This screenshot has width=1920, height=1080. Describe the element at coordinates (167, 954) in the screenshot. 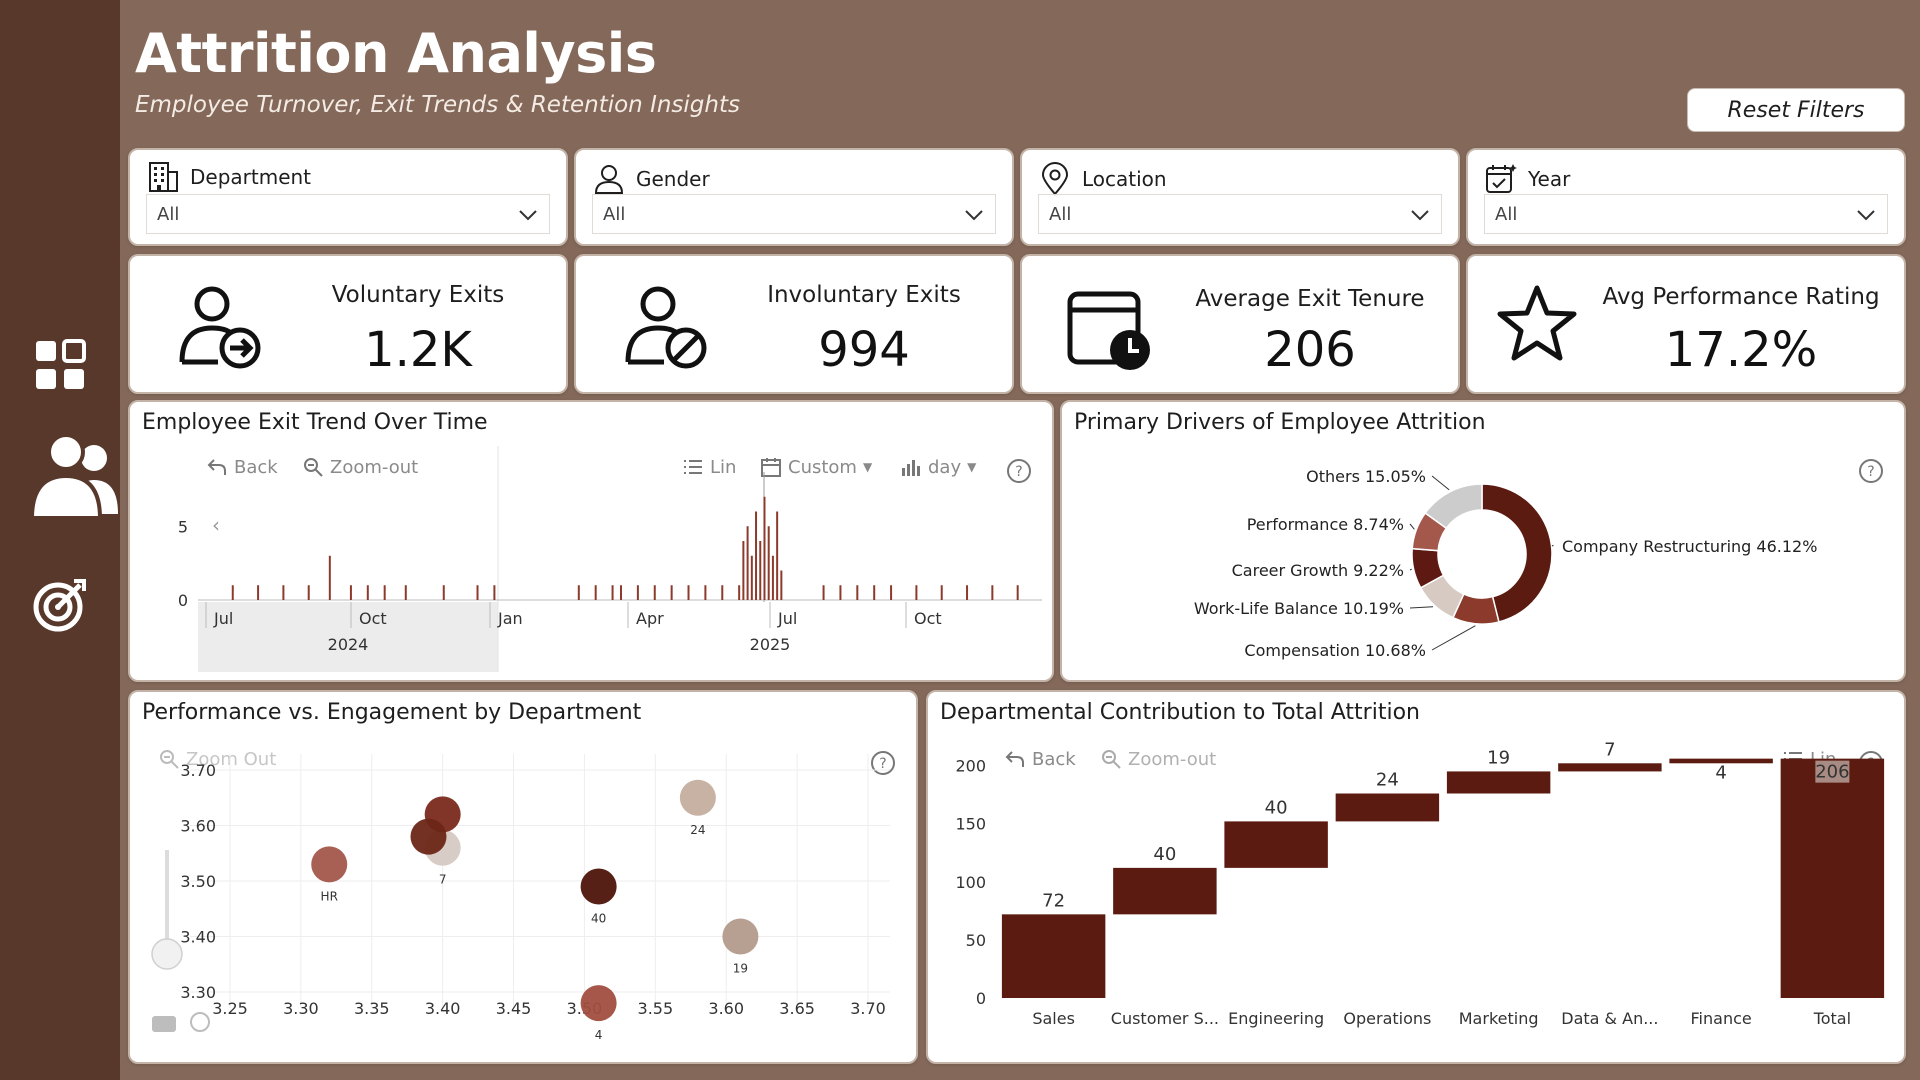

I see `scatter-zoom-slider-handle` at that location.